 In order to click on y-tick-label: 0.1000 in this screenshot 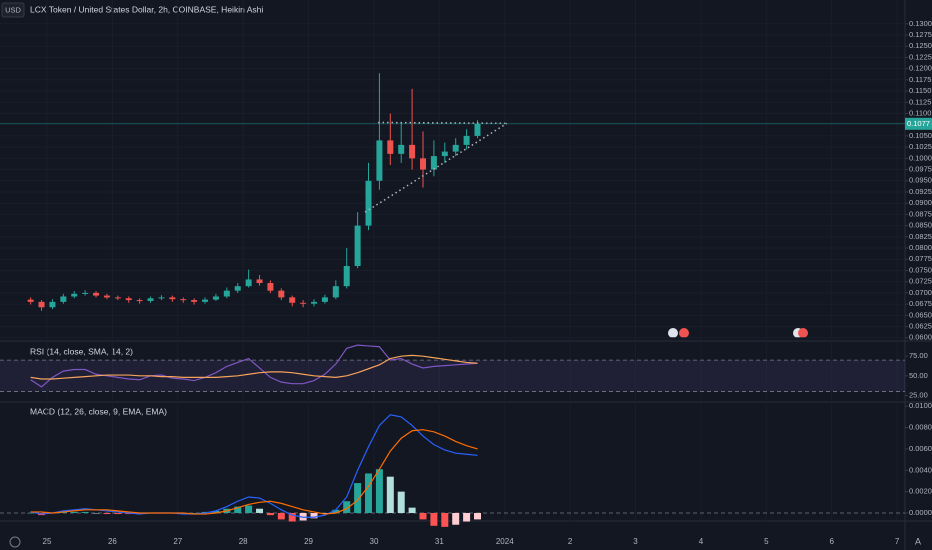, I will do `click(920, 157)`.